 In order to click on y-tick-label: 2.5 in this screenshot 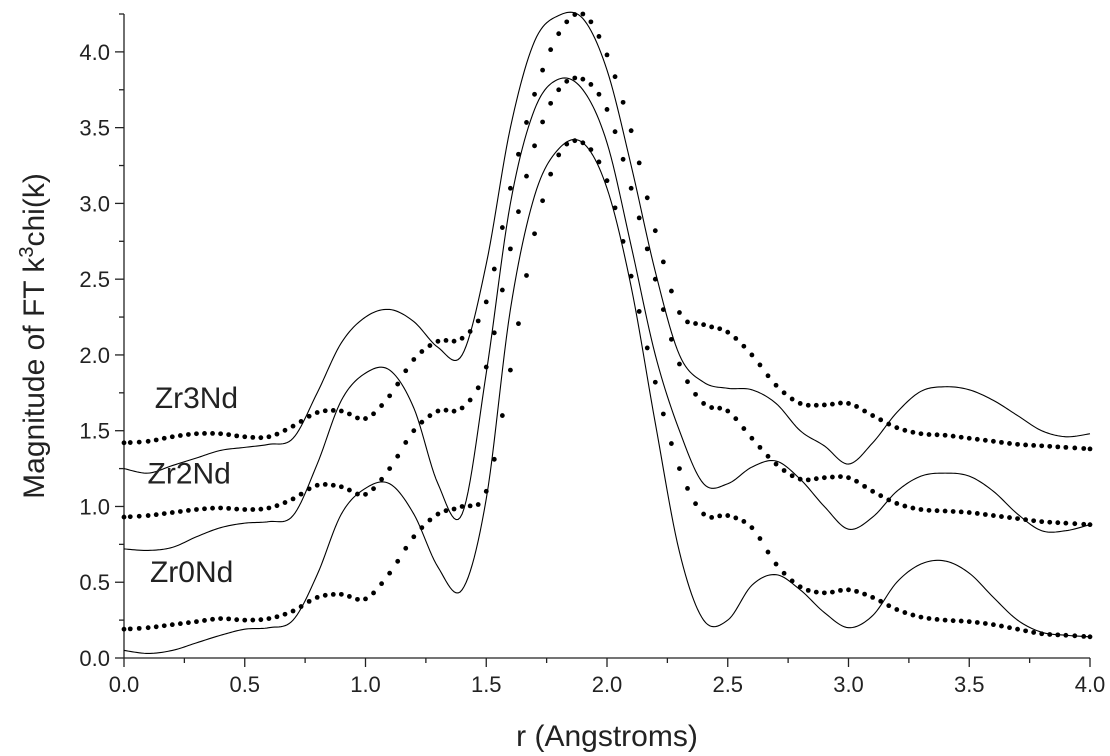, I will do `click(94, 279)`.